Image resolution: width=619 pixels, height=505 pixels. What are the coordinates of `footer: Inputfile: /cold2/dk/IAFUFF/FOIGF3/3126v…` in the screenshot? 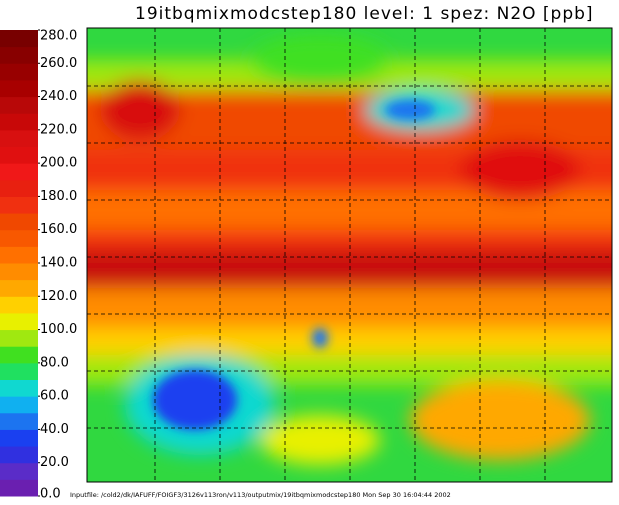 It's located at (260, 495).